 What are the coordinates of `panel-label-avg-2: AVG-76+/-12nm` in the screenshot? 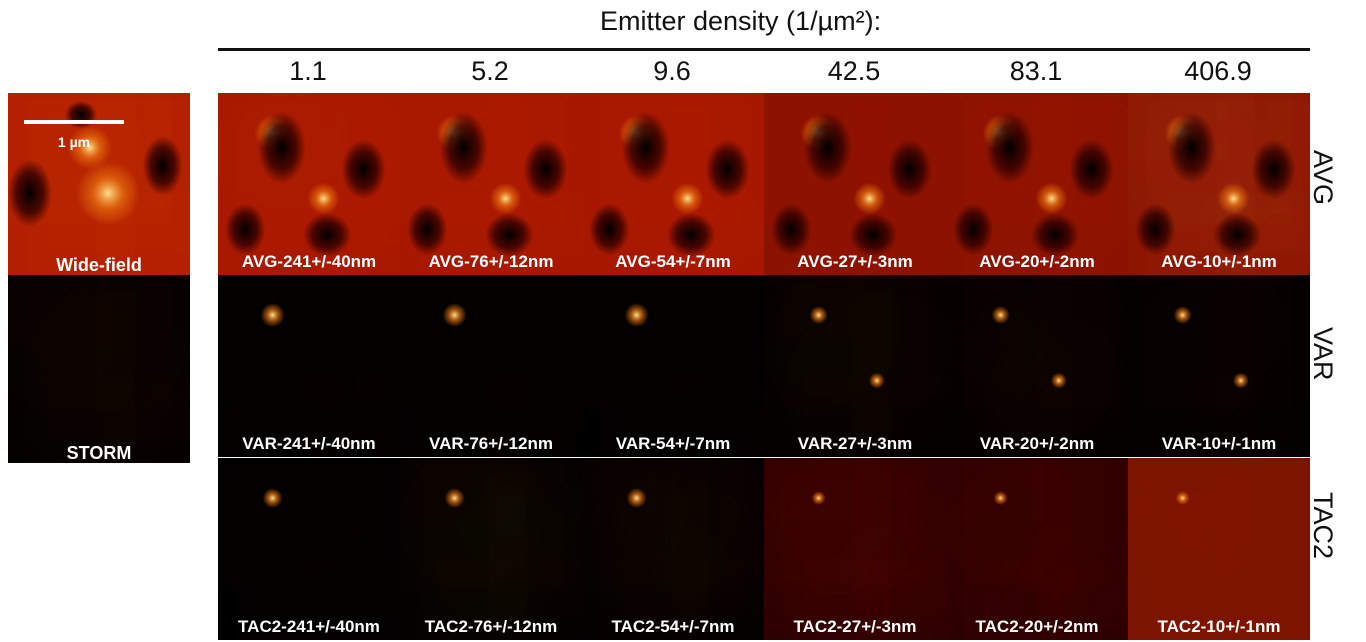 It's located at (491, 261).